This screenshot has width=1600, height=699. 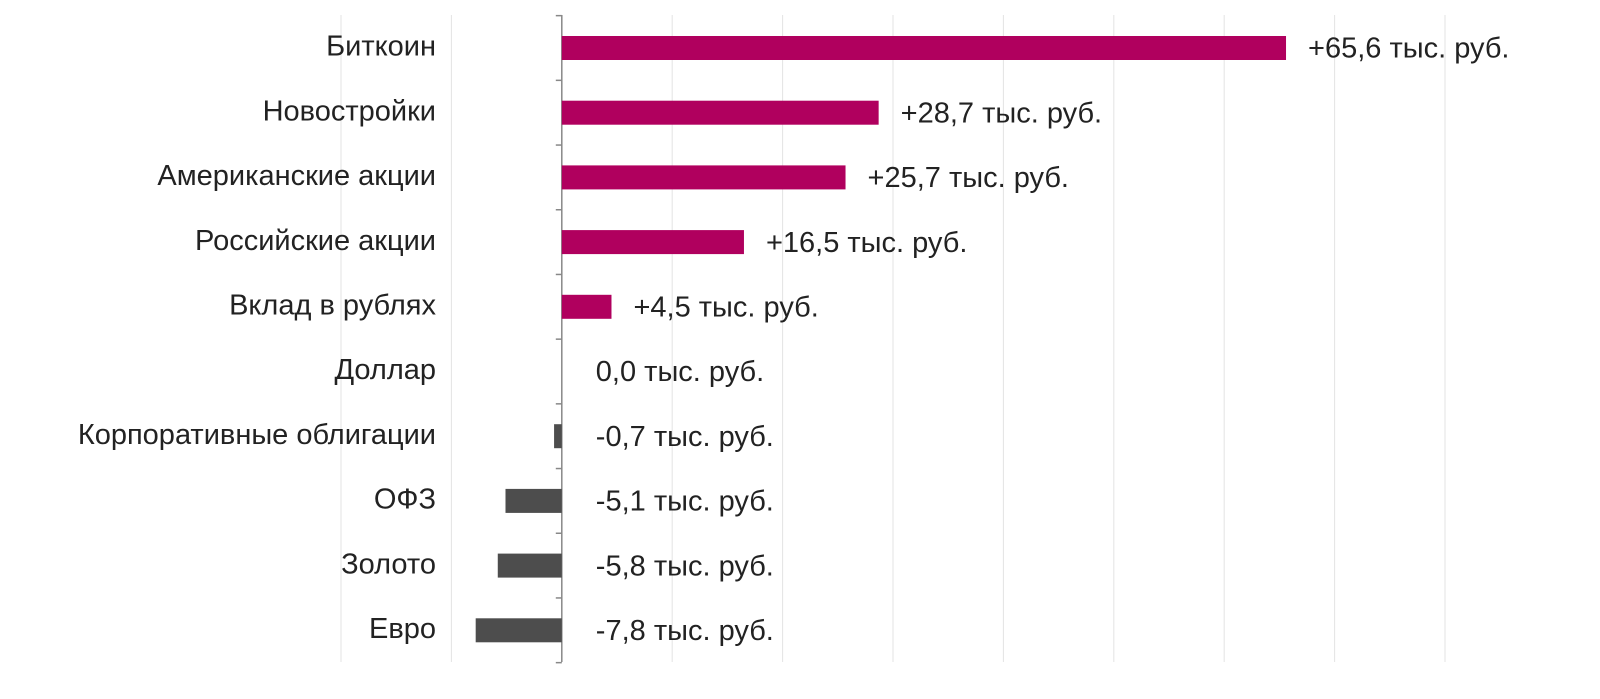 I want to click on value-label: -5,1 тыс. руб., so click(x=685, y=502).